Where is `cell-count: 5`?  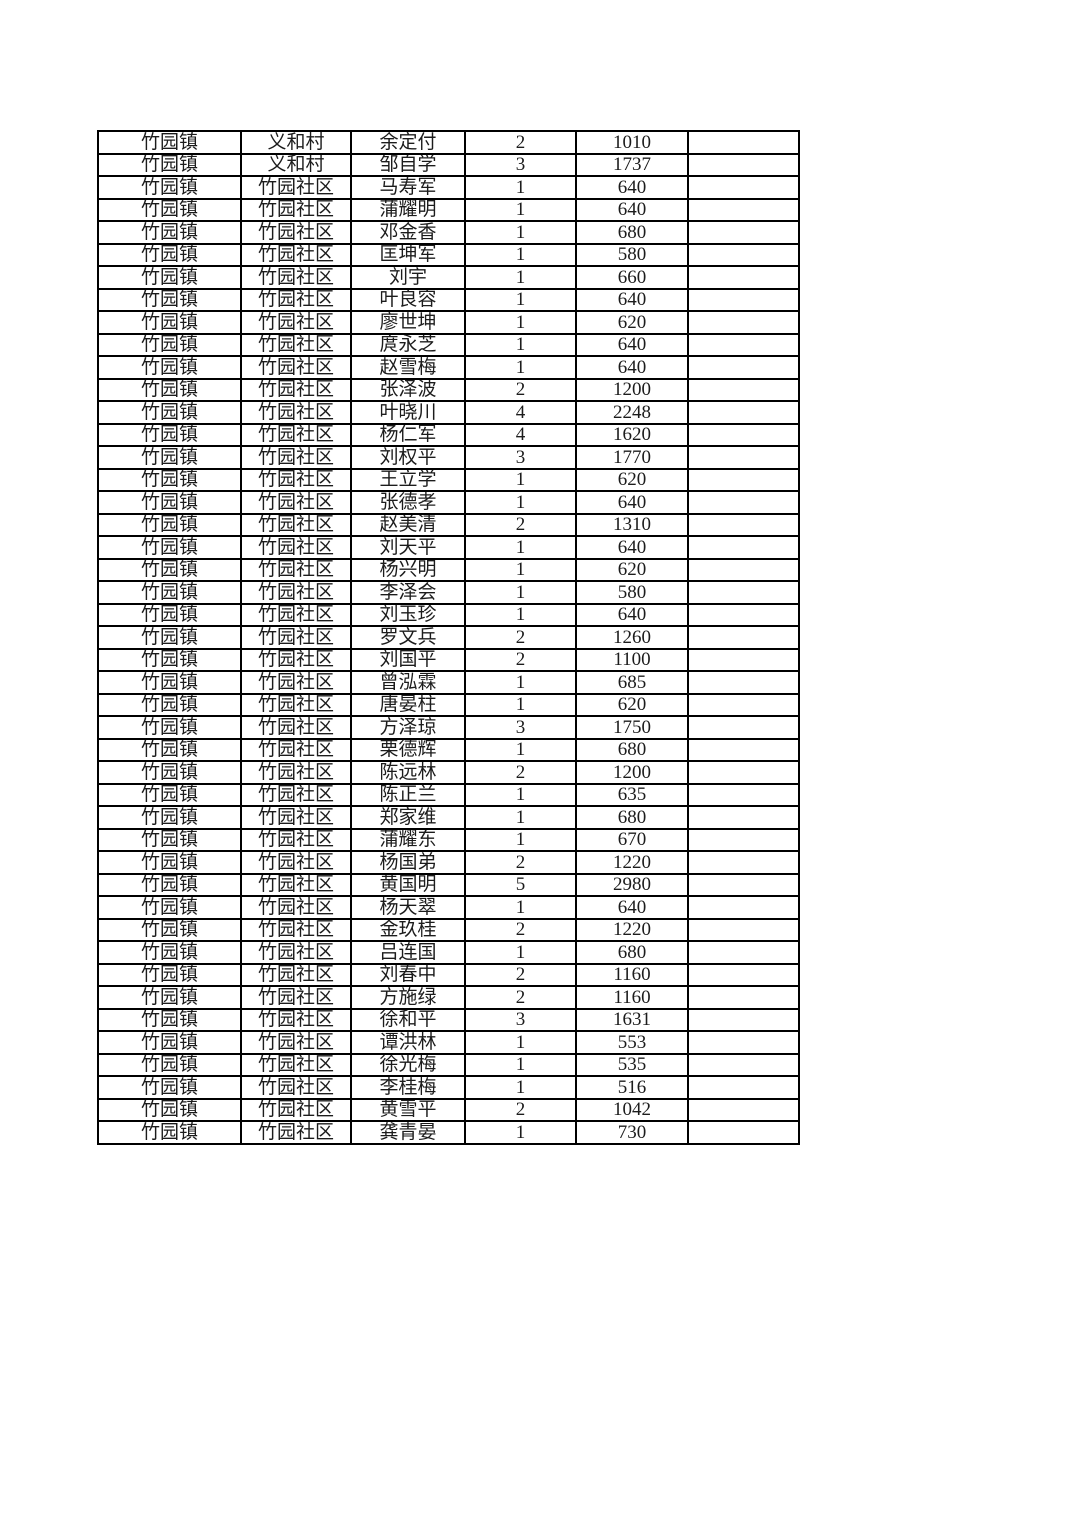
cell-count: 5 is located at coordinates (520, 884).